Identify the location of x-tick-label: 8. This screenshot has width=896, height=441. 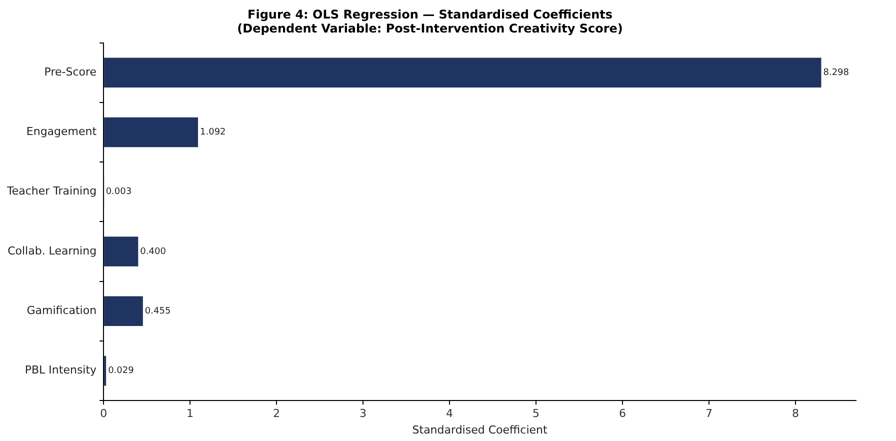
(795, 413).